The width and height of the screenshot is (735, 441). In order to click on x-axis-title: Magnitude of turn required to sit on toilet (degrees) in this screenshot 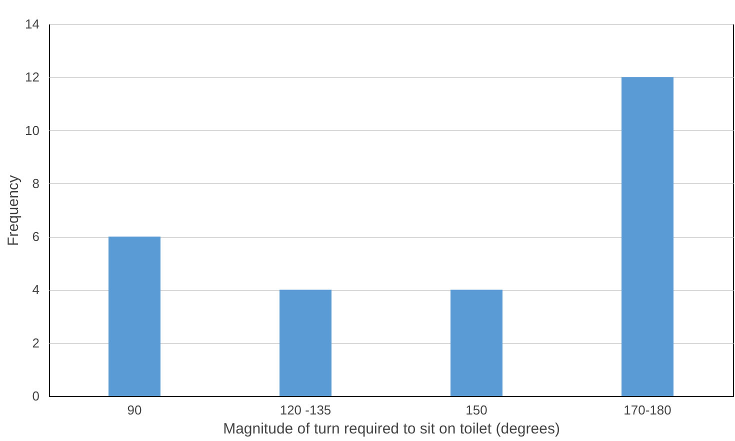, I will do `click(391, 429)`.